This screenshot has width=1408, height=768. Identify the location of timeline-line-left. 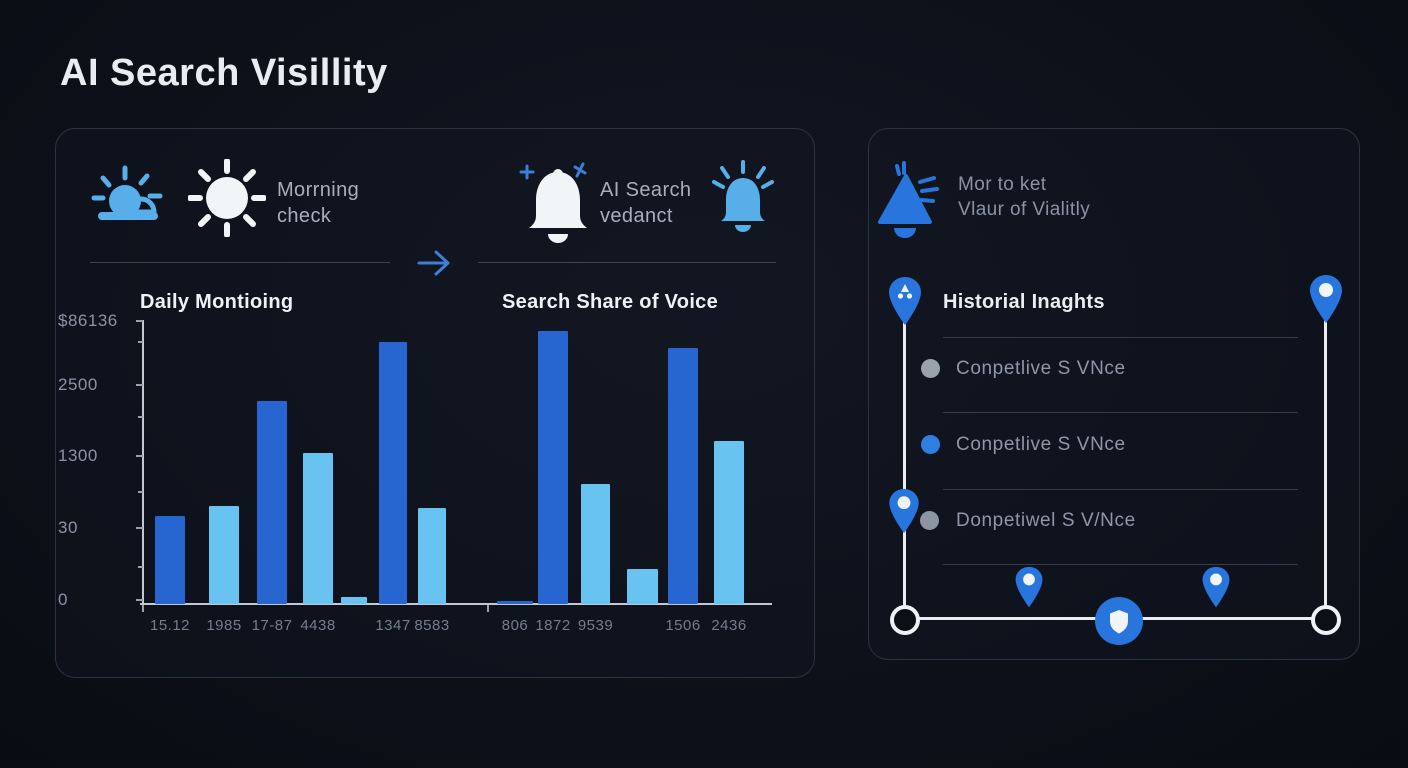
(904, 464).